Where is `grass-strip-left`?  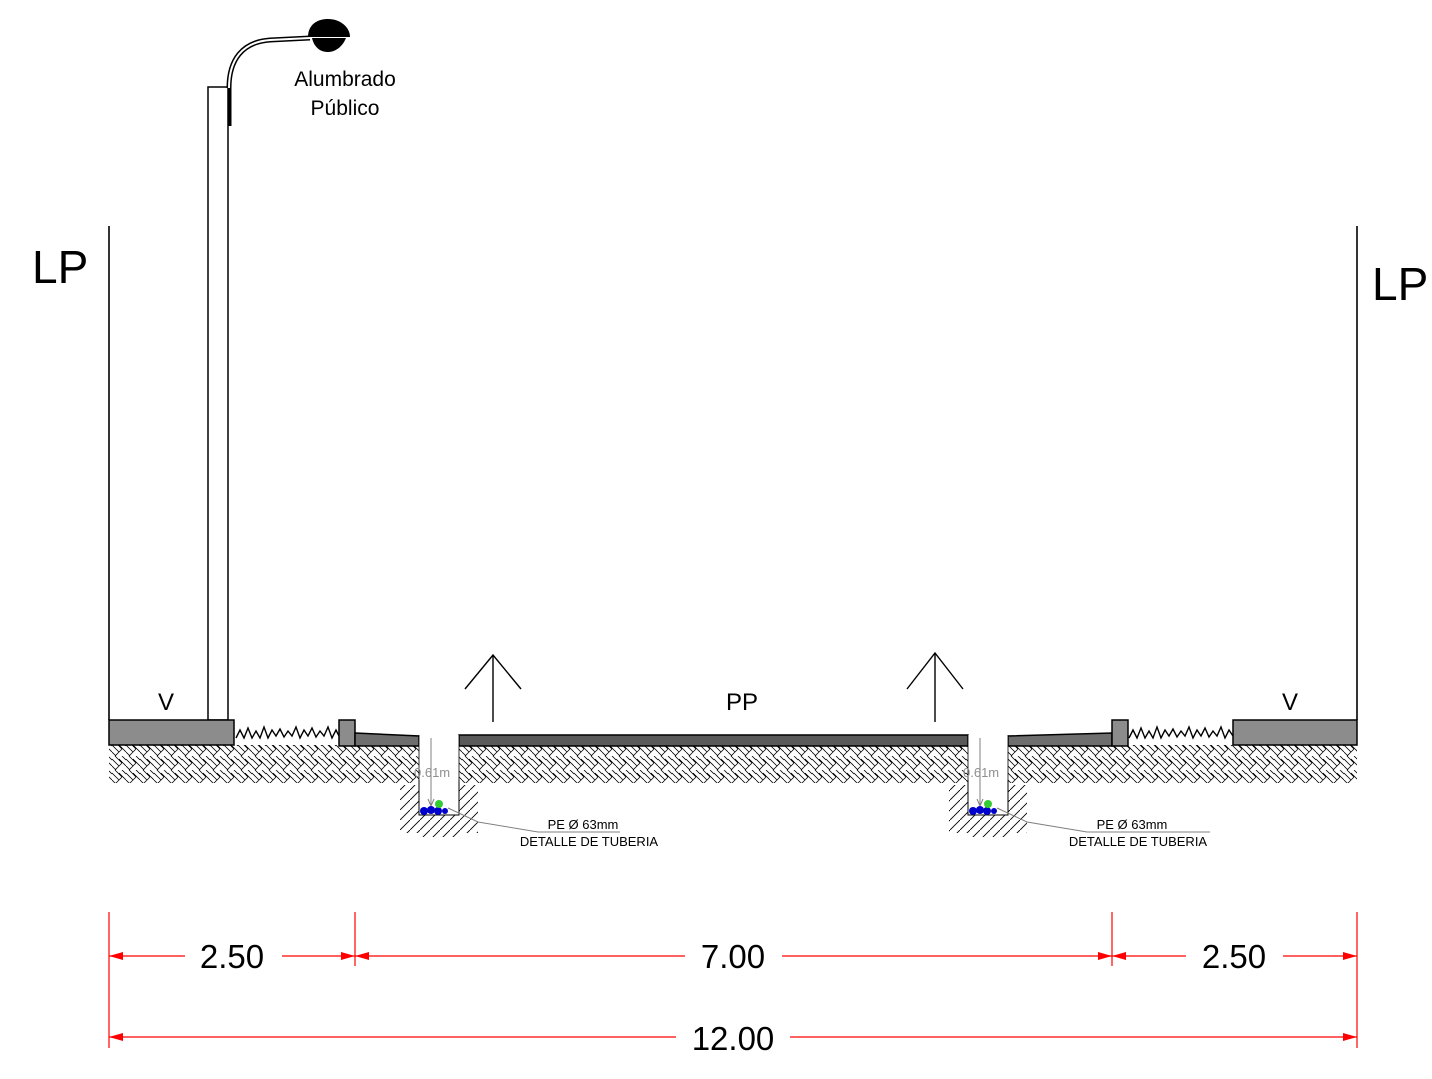 grass-strip-left is located at coordinates (287, 732).